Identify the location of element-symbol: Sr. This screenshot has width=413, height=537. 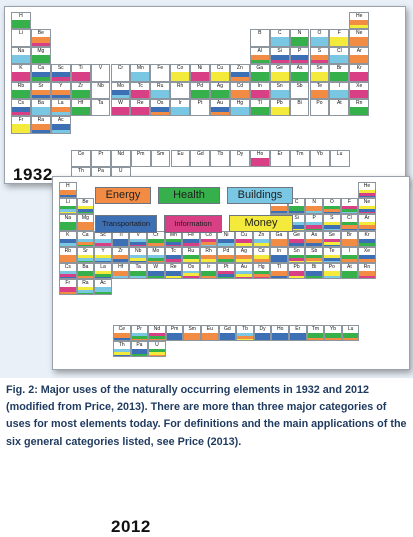
(41, 85).